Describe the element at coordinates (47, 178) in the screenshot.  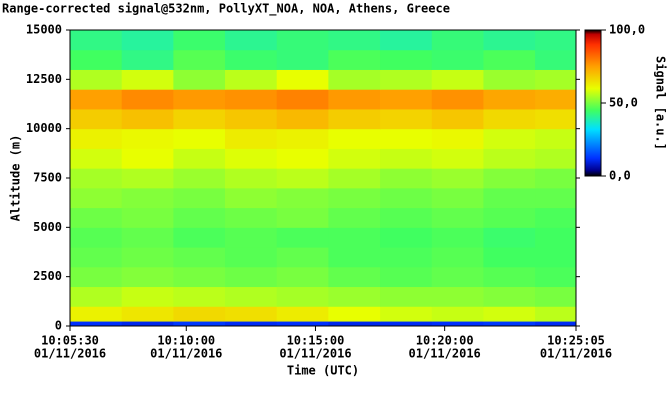
I see `y-tick-label: 7500` at that location.